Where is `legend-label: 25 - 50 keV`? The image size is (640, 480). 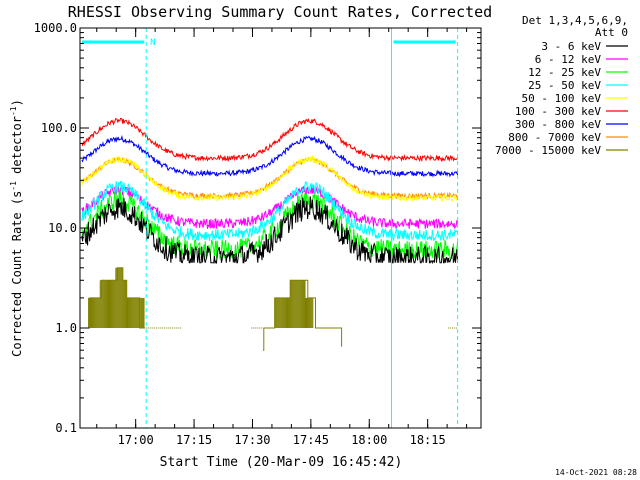
legend-label: 25 - 50 keV is located at coordinates (564, 85).